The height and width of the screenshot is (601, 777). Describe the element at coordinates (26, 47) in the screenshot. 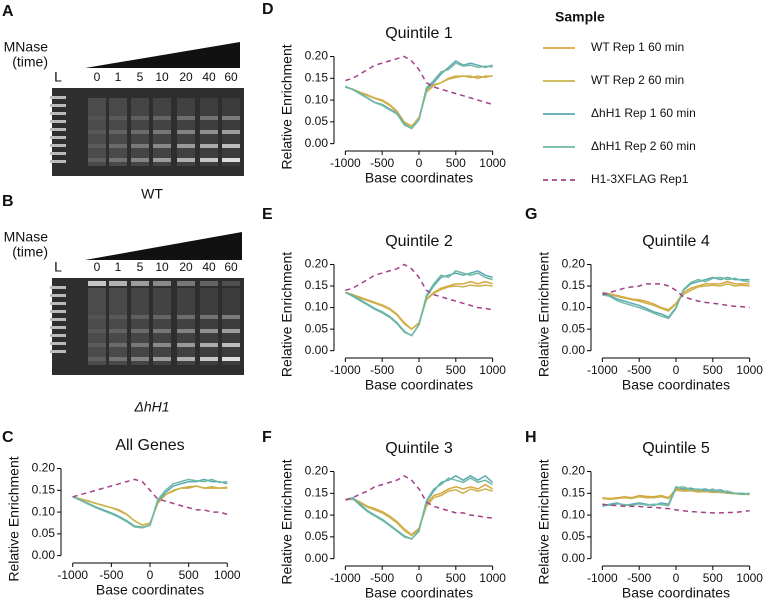

I see `condition-label: MNase` at that location.